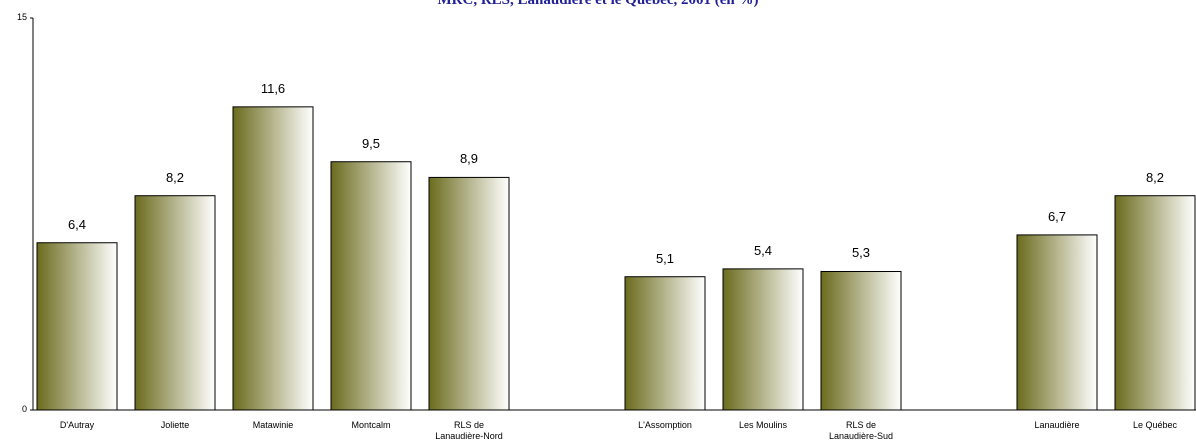  What do you see at coordinates (763, 425) in the screenshot?
I see `x-tick-label: Les Moulins` at bounding box center [763, 425].